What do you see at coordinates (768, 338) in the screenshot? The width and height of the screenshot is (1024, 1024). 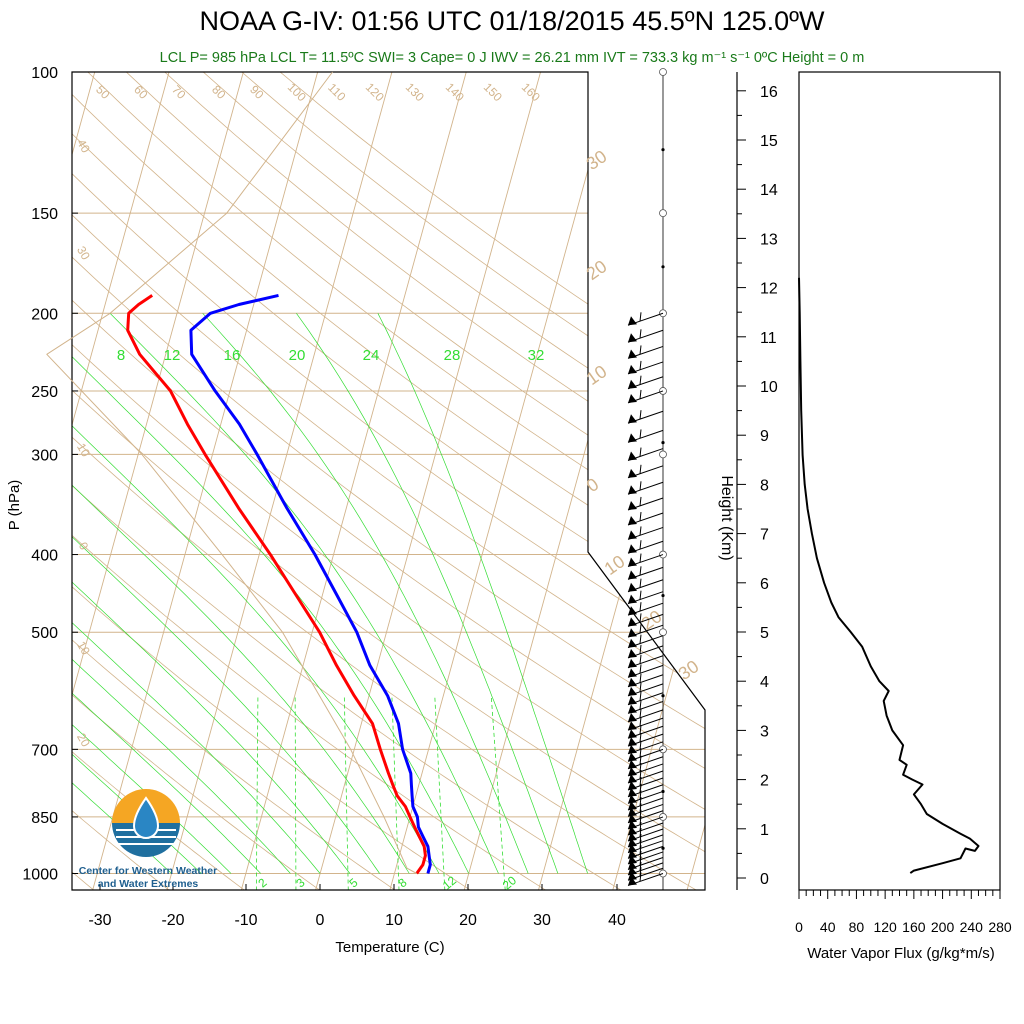 I see `height-tick-label: 11` at bounding box center [768, 338].